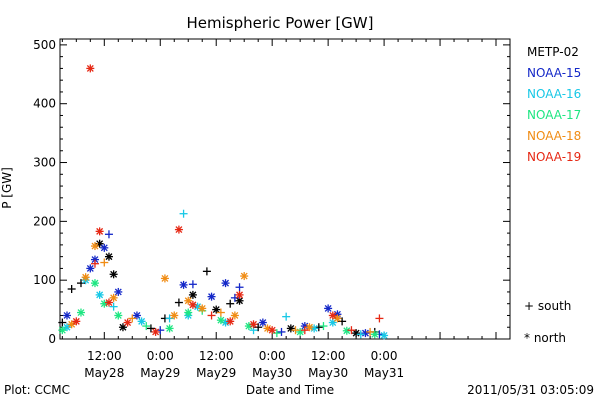 Image resolution: width=600 pixels, height=400 pixels. Describe the element at coordinates (554, 157) in the screenshot. I see `legend-entry: NOAA-19` at that location.